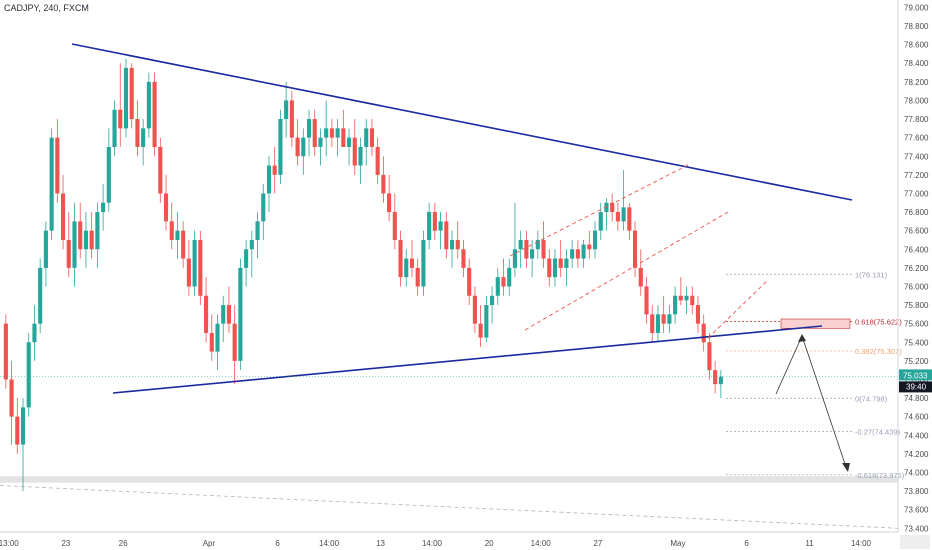 The width and height of the screenshot is (932, 550). What do you see at coordinates (916, 386) in the screenshot?
I see `countdown-text: 39:40` at bounding box center [916, 386].